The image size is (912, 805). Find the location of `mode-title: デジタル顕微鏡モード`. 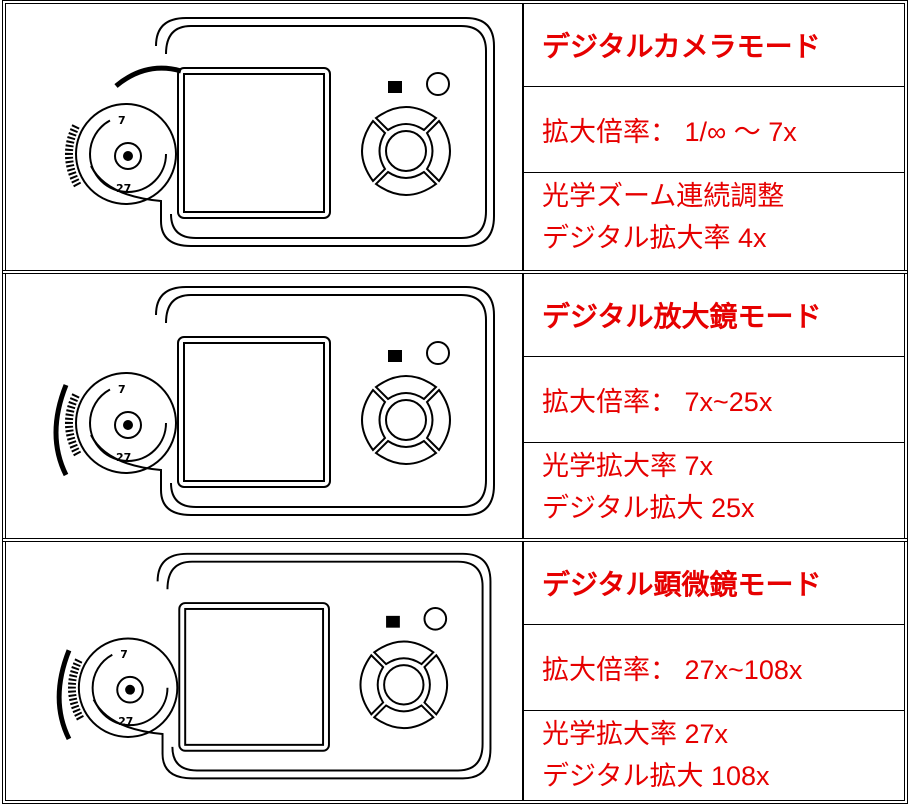

mode-title: デジタル顕微鏡モード is located at coordinates (682, 584).